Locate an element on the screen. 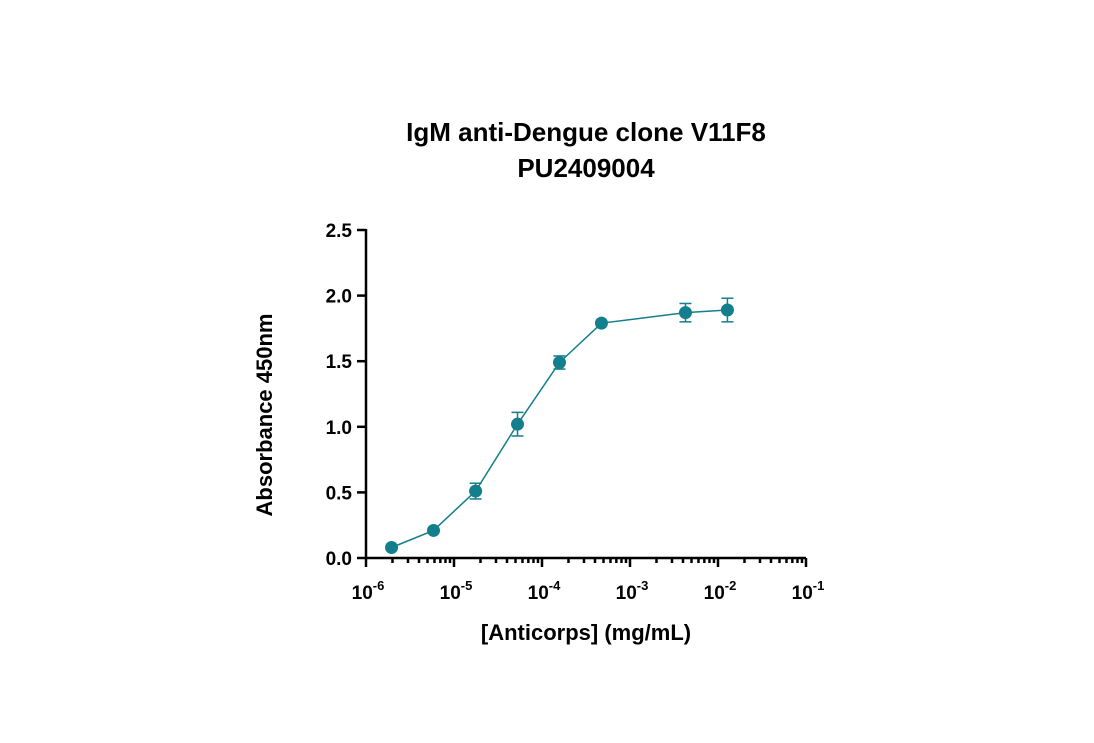 The width and height of the screenshot is (1094, 743). x-tick-label-3: 10⁻³ is located at coordinates (632, 591).